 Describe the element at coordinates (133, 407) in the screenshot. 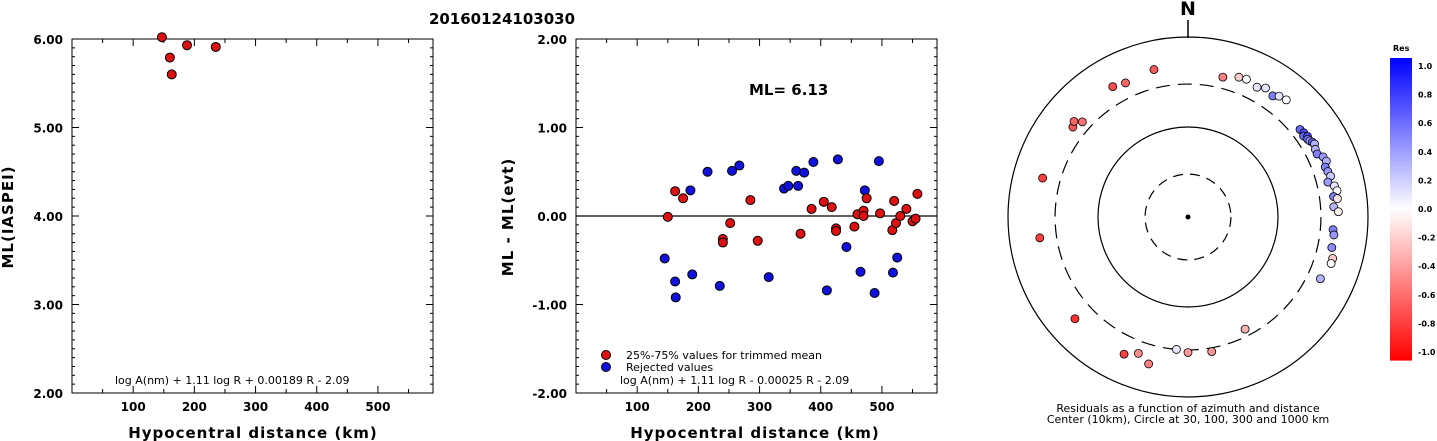

I see `x-tick-label: 100` at that location.